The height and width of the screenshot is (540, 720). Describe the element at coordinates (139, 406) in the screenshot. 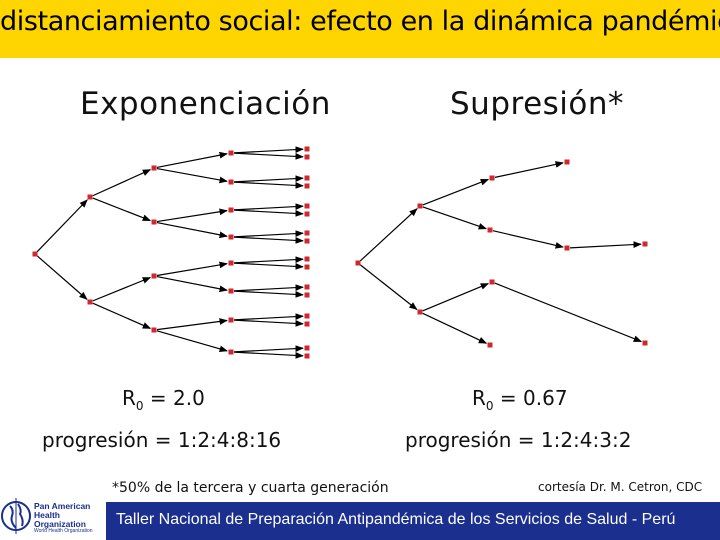

I see `left-r0-subscript: 0` at that location.